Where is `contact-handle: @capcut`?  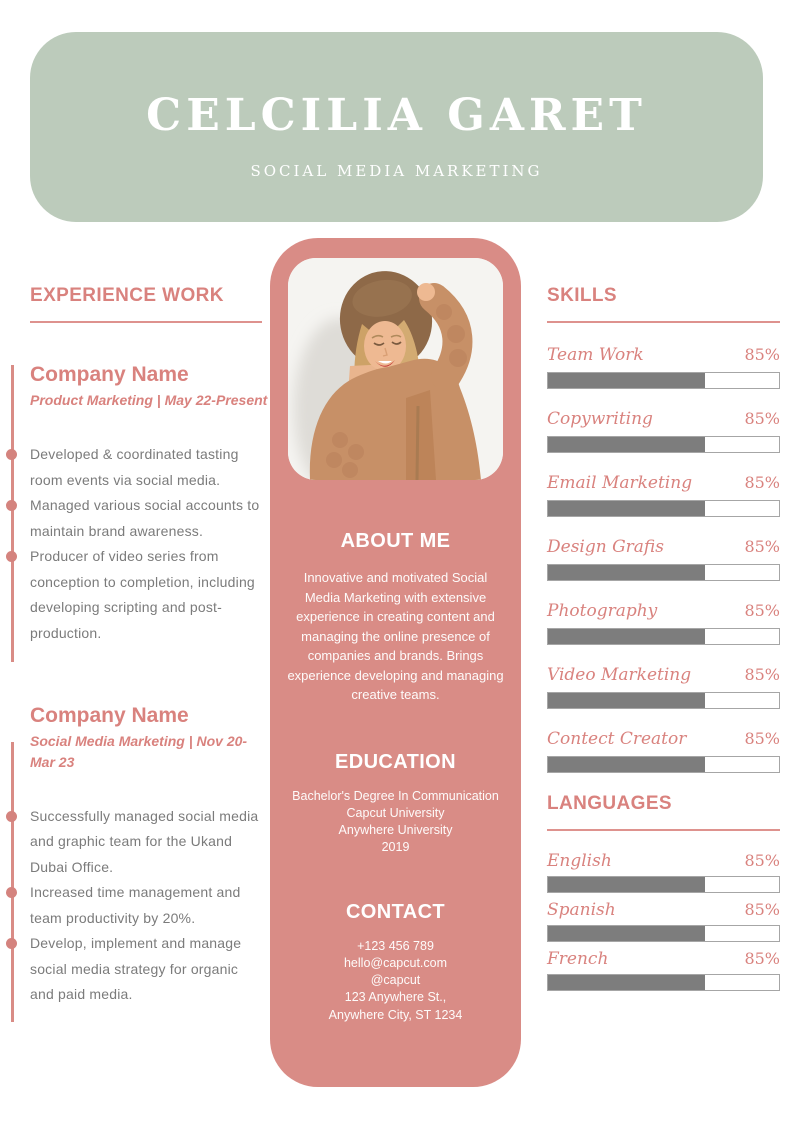
contact-handle: @capcut is located at coordinates (395, 980).